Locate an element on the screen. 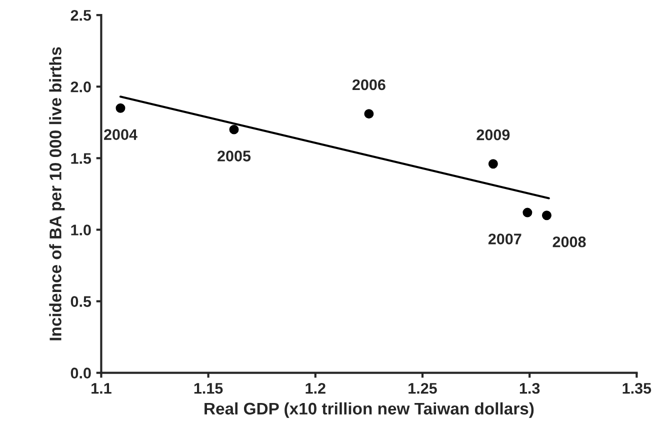  x-tick-label: 1.15 is located at coordinates (208, 388).